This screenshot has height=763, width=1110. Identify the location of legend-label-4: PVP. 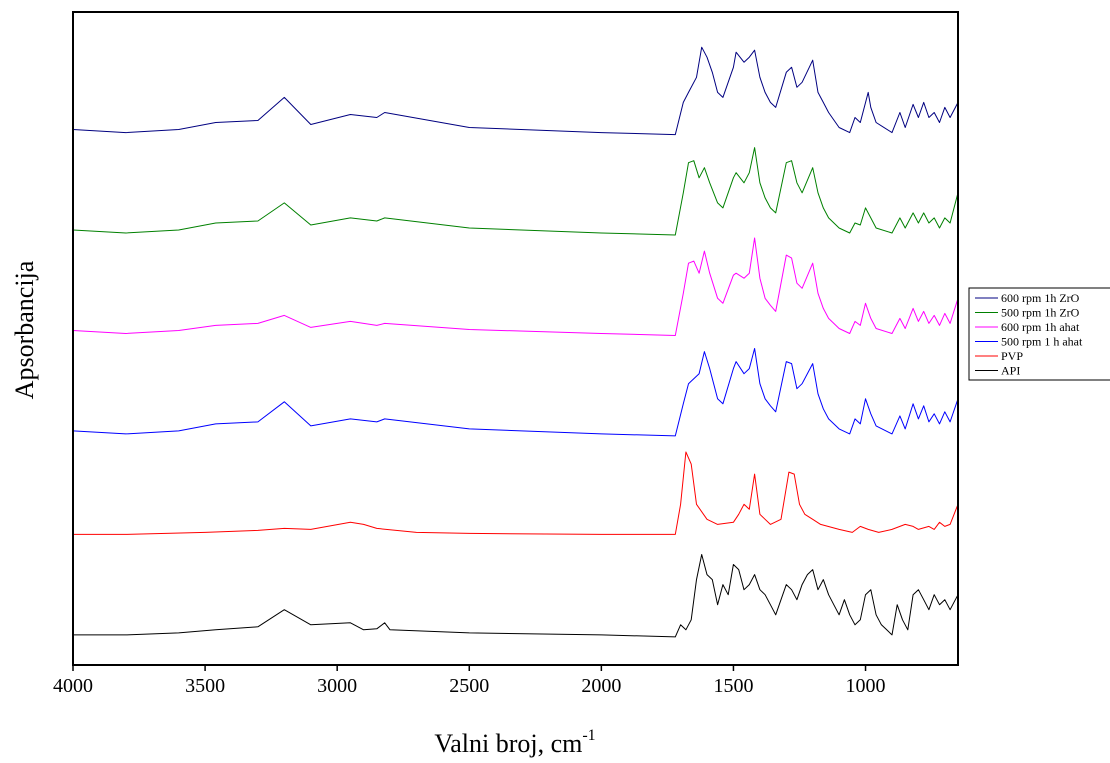
(1012, 356).